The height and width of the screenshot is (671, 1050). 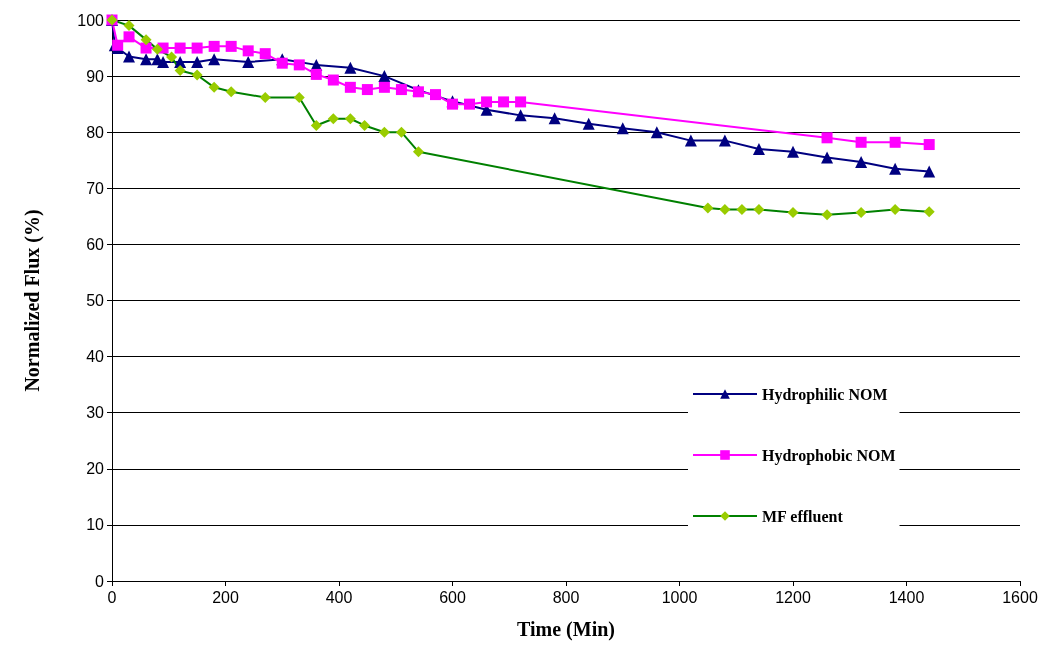 What do you see at coordinates (95, 188) in the screenshot?
I see `y-tick-label: 70` at bounding box center [95, 188].